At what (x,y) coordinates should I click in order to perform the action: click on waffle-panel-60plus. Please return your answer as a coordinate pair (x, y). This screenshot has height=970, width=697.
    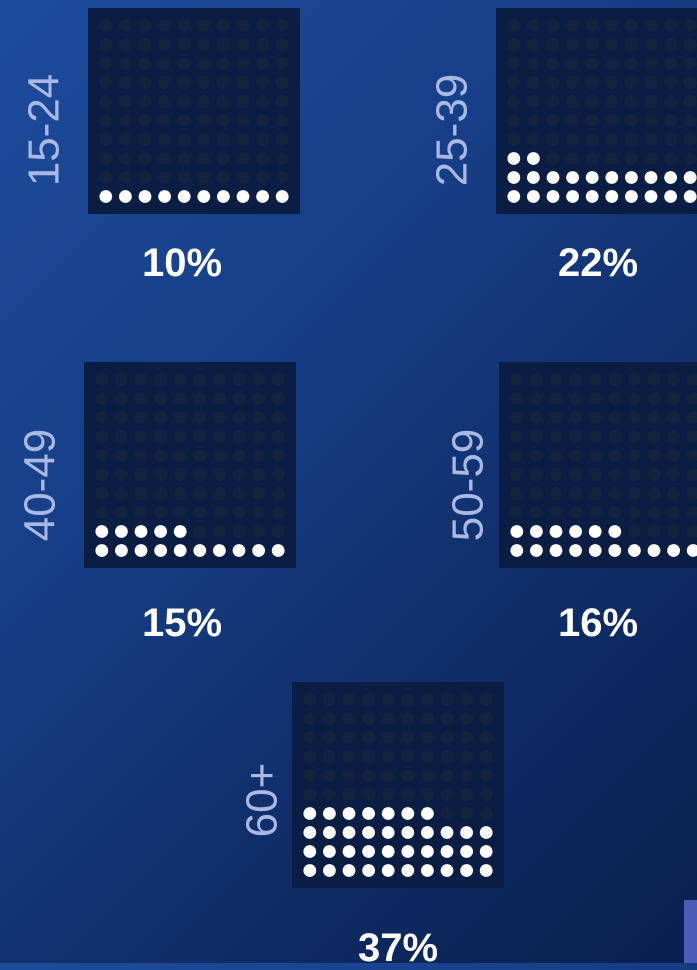
    Looking at the image, I should click on (398, 785).